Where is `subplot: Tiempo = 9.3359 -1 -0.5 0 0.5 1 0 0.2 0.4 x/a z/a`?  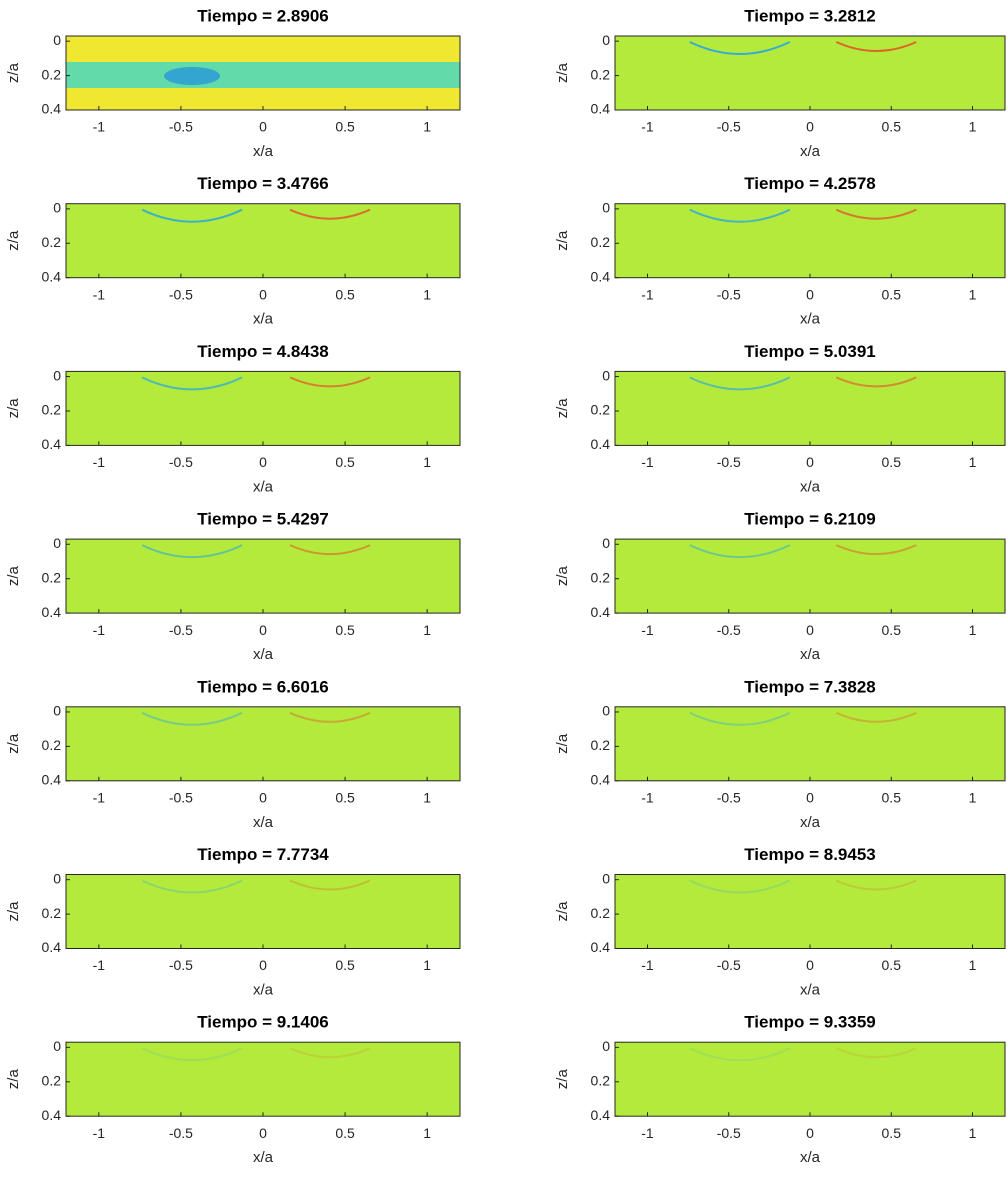 subplot: Tiempo = 9.3359 -1 -0.5 0 0.5 1 0 0.2 0.4 x/a z/a is located at coordinates (780, 1089).